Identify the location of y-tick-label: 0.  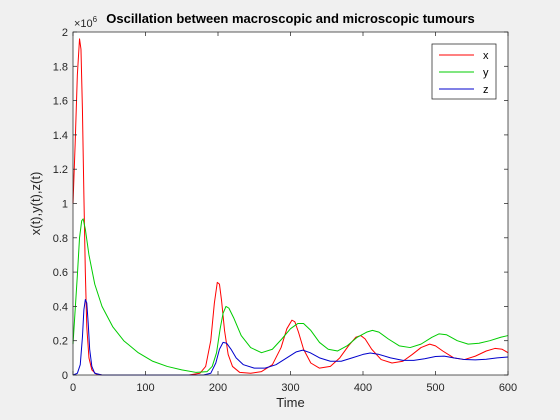
(65, 376).